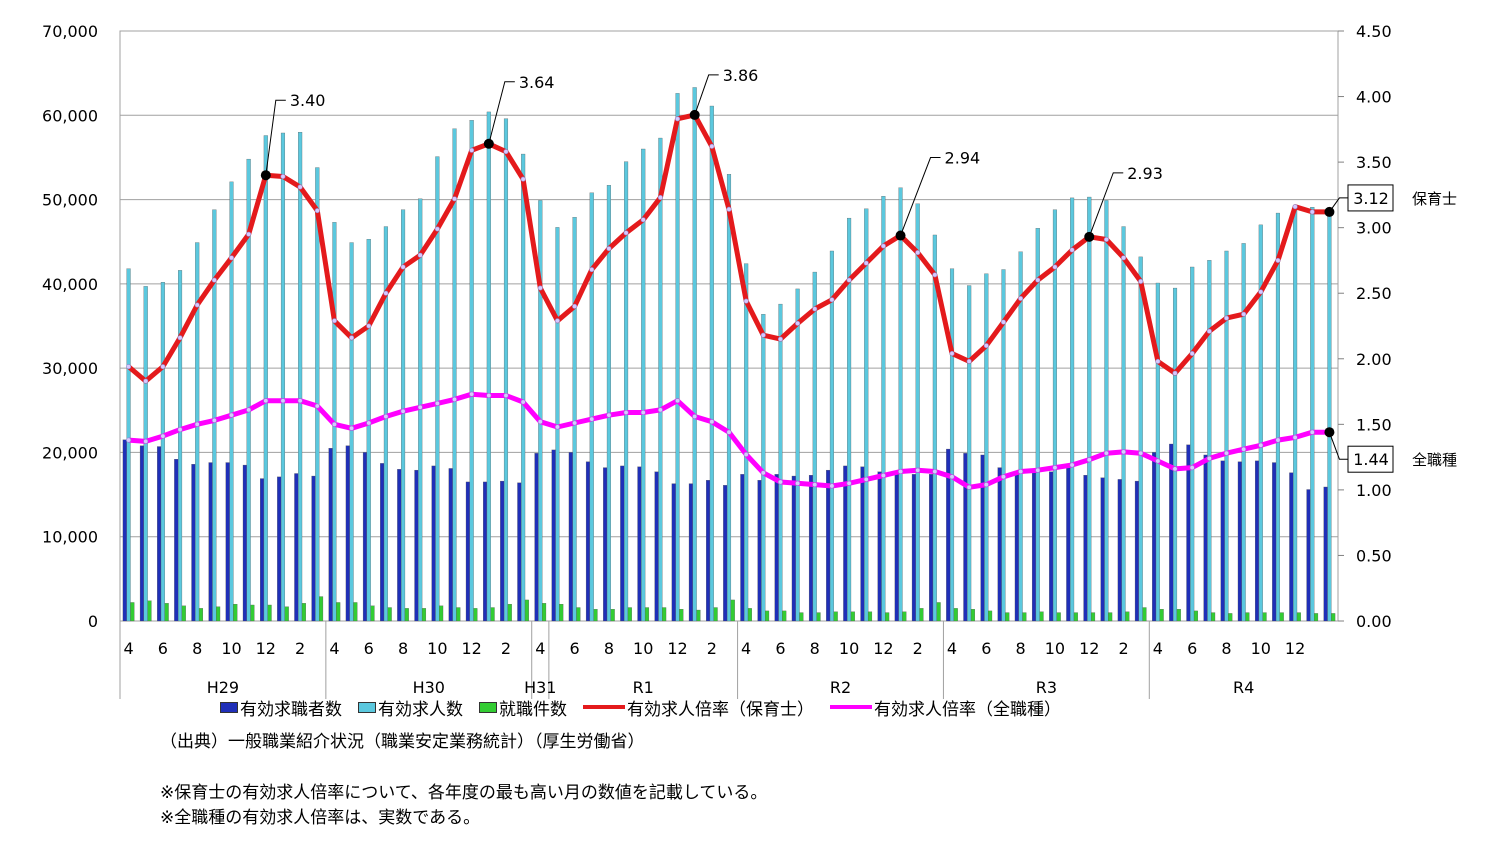  I want to click on year-label: R4, so click(1243, 687).